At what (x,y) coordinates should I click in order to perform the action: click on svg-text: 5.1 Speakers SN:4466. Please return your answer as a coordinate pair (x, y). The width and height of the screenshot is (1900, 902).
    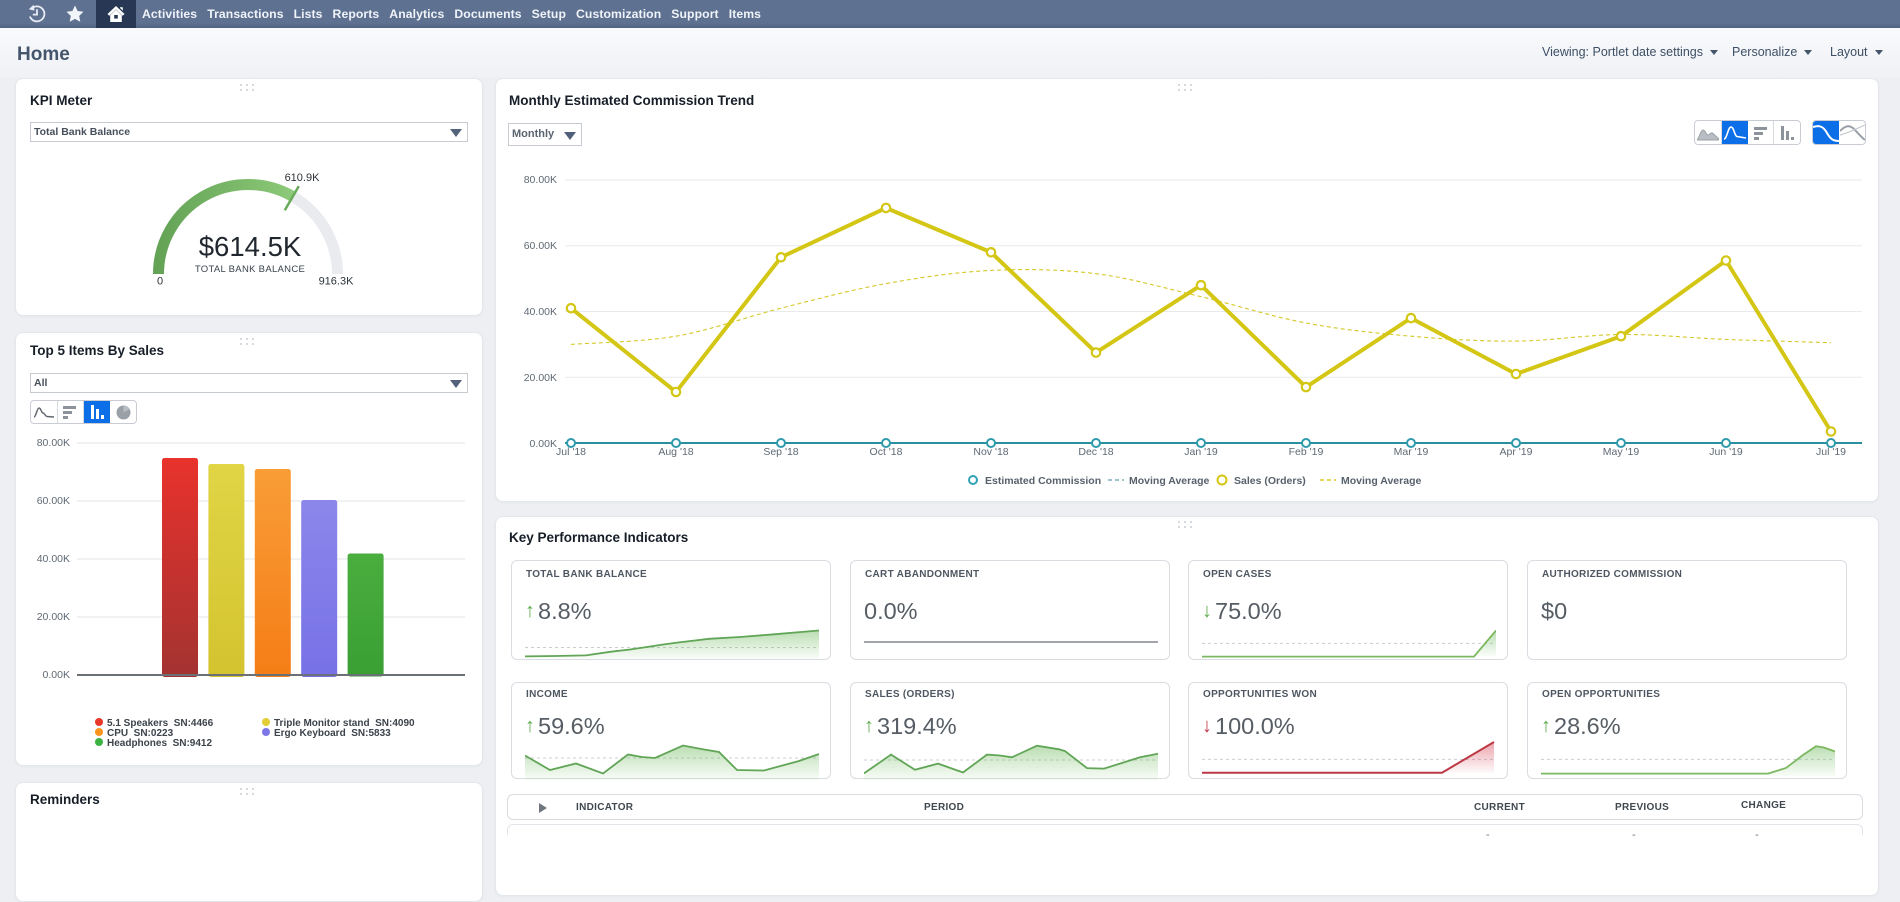
    Looking at the image, I should click on (160, 723).